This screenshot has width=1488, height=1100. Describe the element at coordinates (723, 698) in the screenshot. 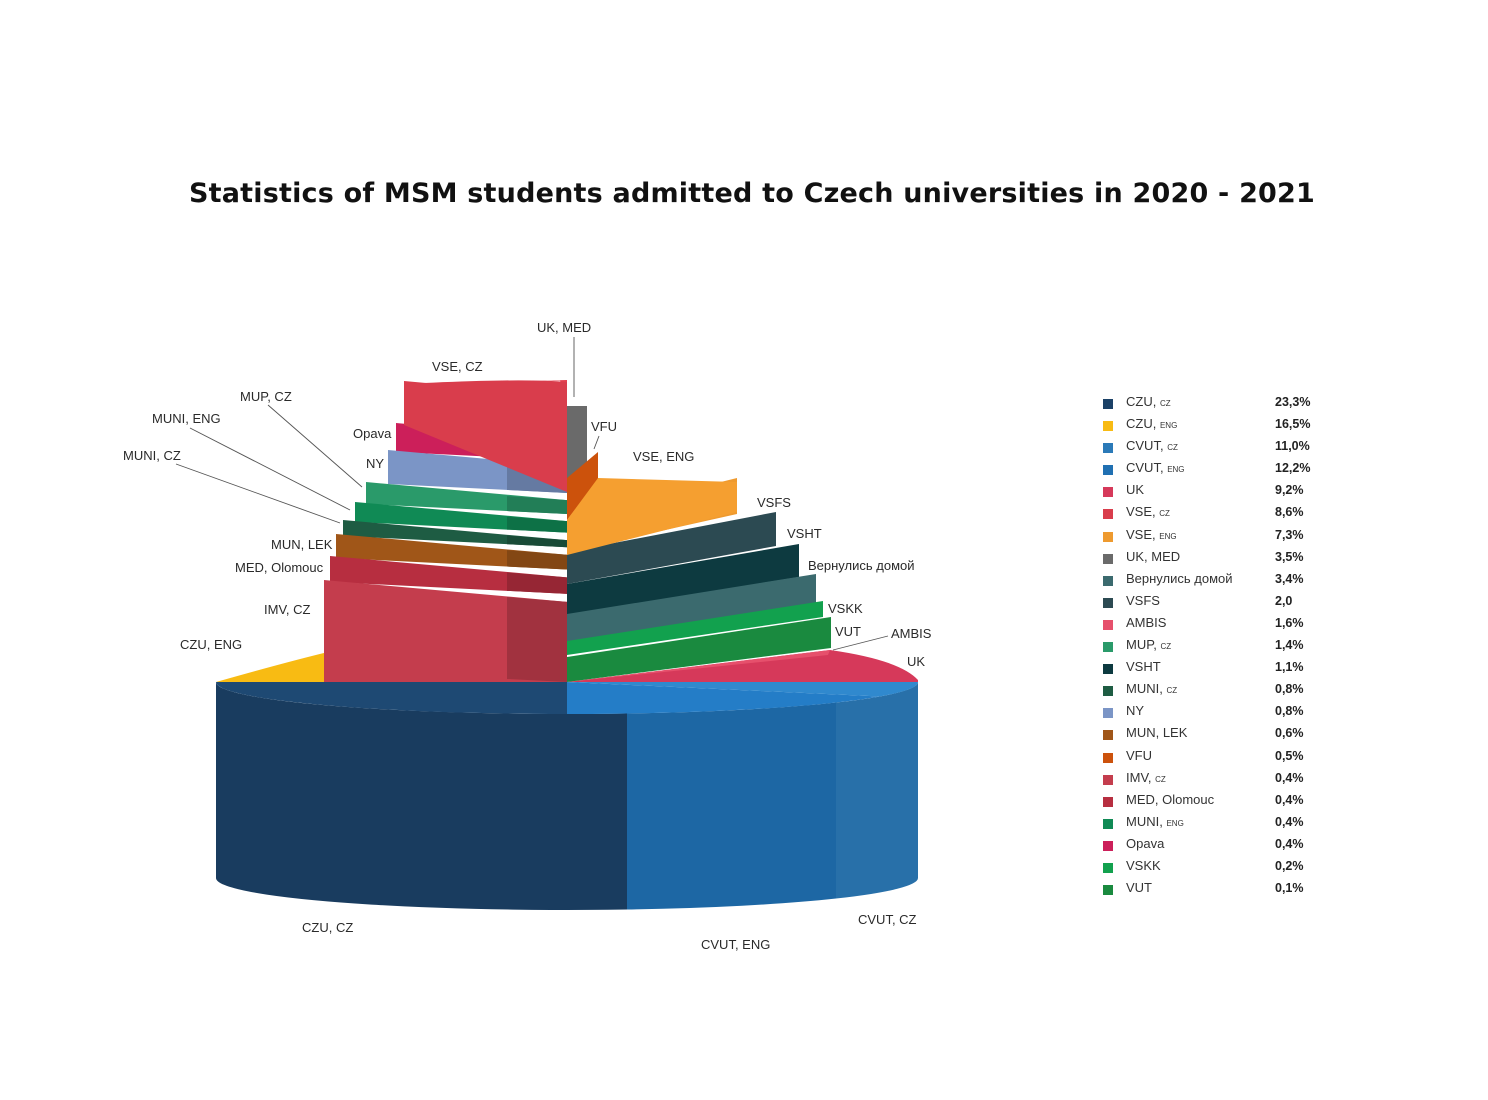

I see `slice-top-cvut_eng` at that location.